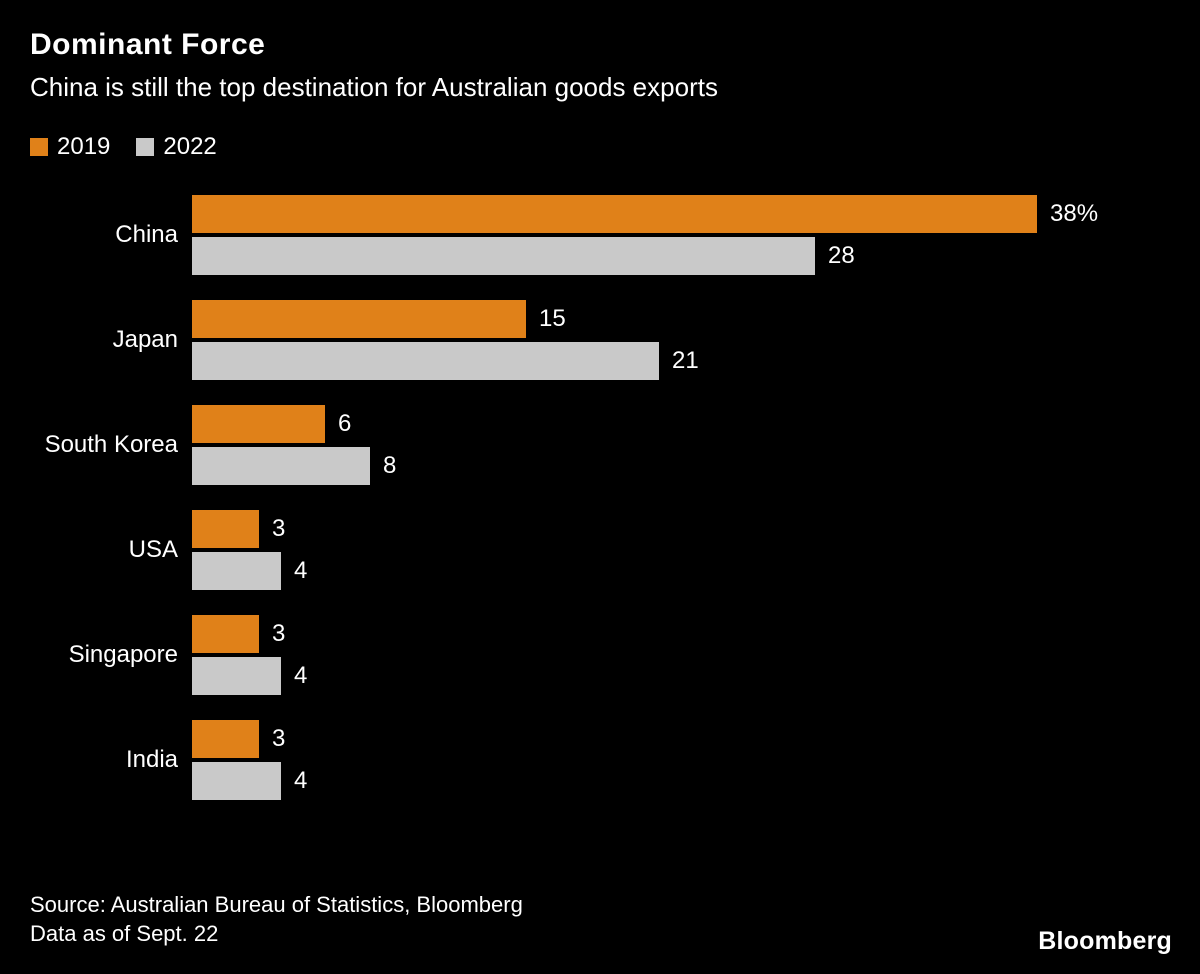 The height and width of the screenshot is (974, 1200). I want to click on bar-row-2022-china: 28, so click(681, 256).